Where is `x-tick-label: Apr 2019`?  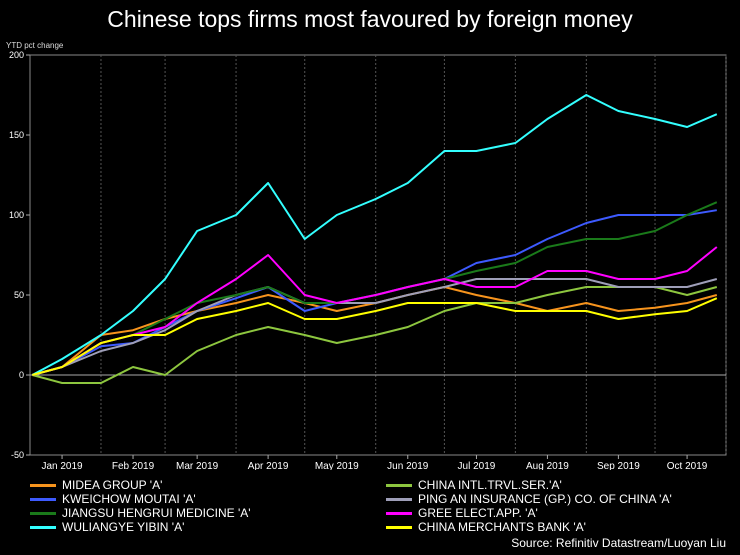
x-tick-label: Apr 2019 is located at coordinates (268, 465).